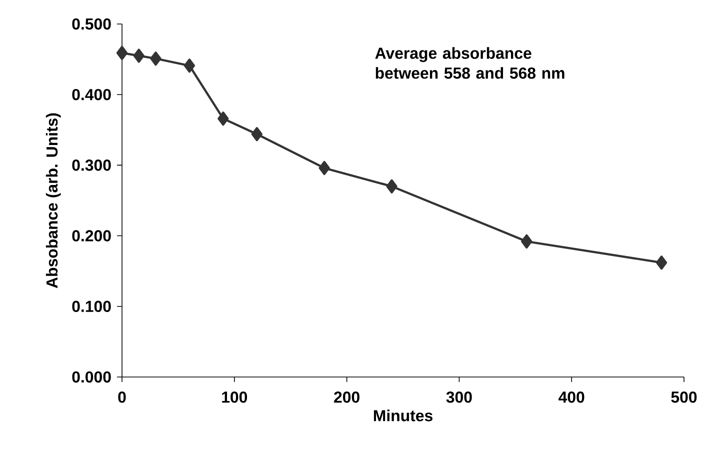 The width and height of the screenshot is (705, 461). I want to click on x-tick-label: 400, so click(571, 397).